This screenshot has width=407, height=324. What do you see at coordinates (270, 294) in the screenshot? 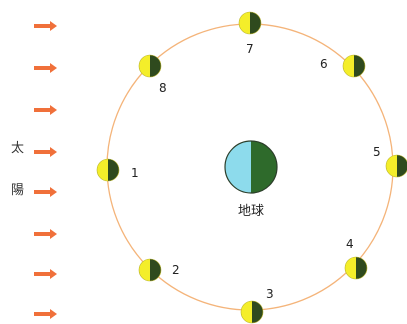
I see `moon-label-3: 3` at bounding box center [270, 294].